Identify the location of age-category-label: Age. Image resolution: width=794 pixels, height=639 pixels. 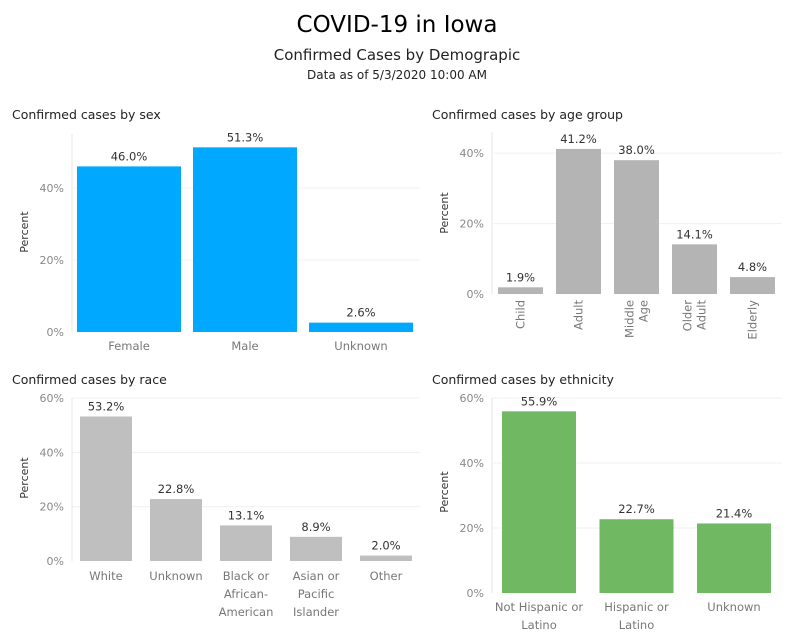
(644, 311).